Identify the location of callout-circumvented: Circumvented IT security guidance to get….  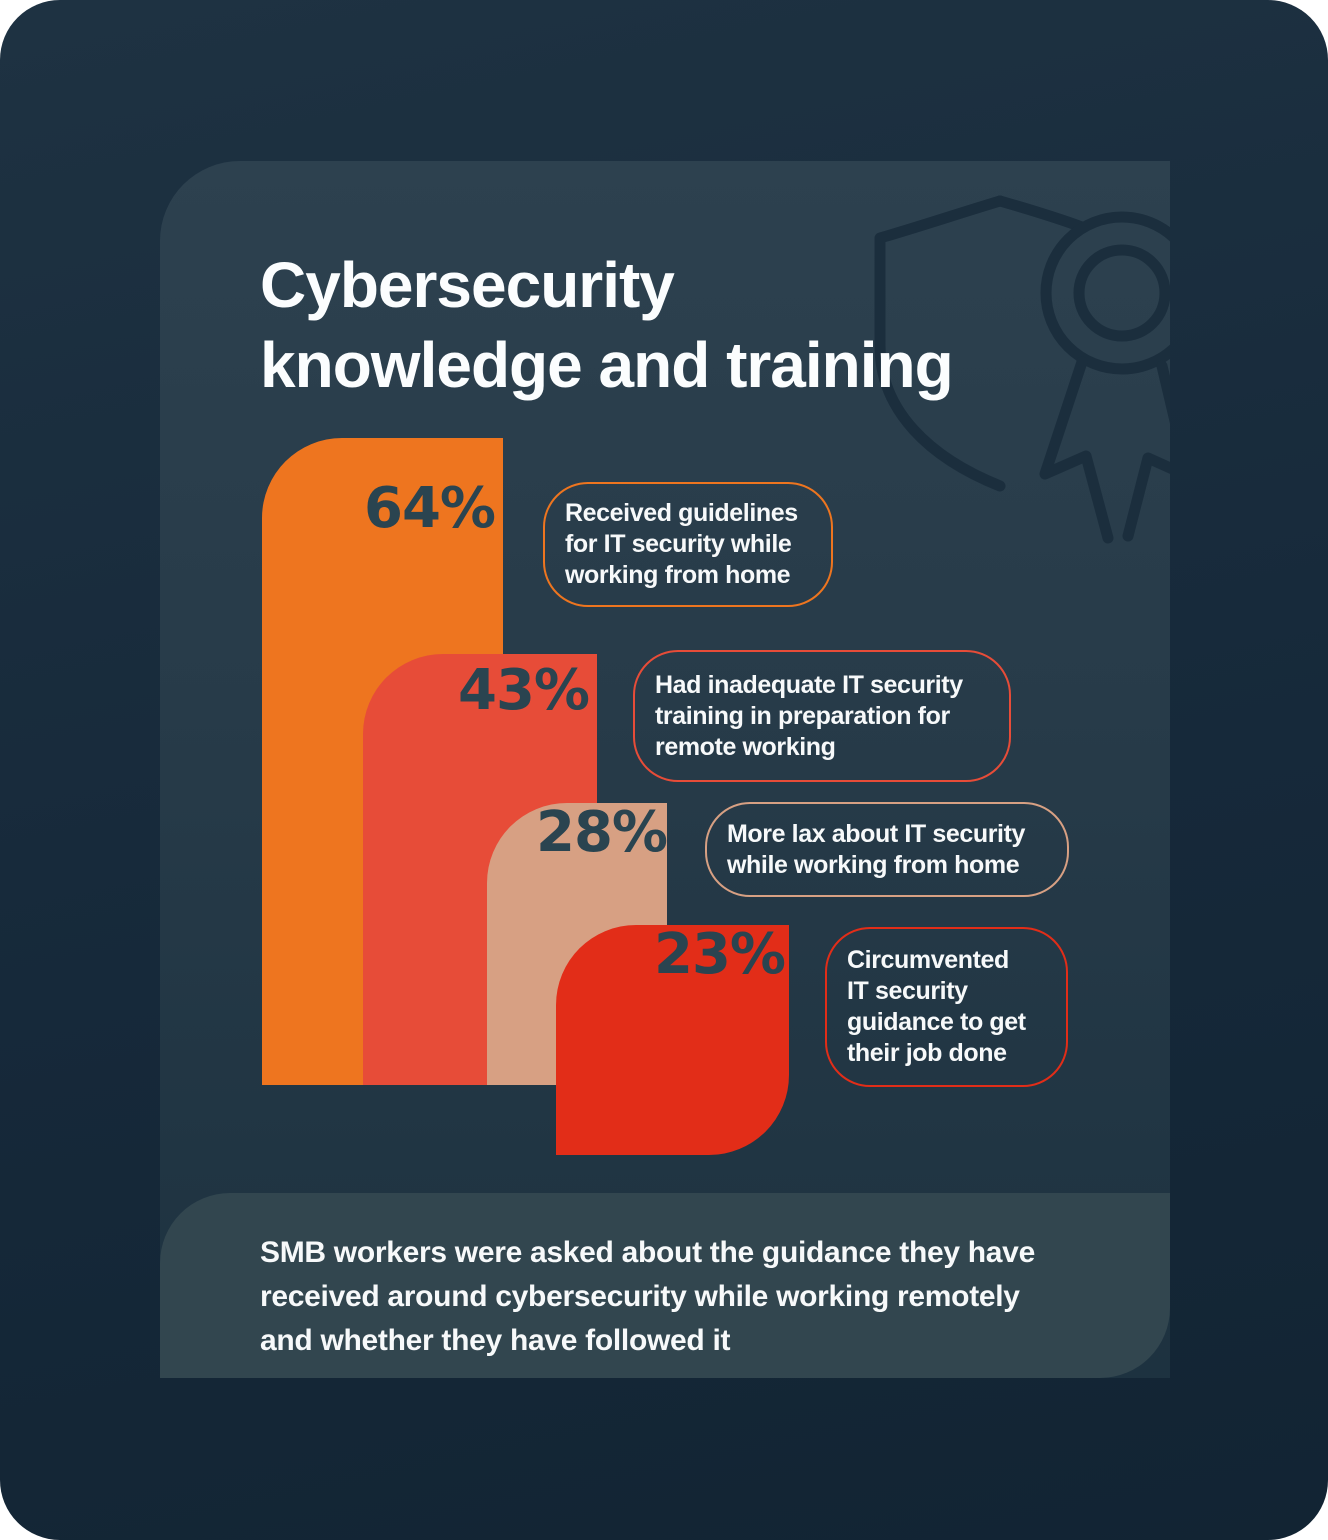
(946, 1007).